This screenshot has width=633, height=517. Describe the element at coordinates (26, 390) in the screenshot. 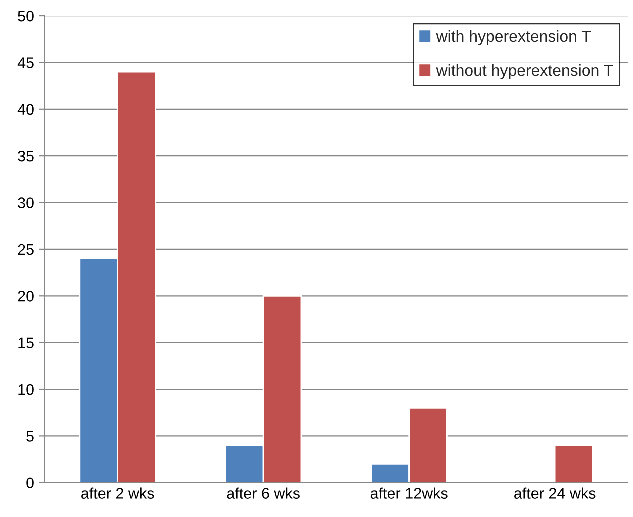

I see `y-tick-label: 10` at that location.